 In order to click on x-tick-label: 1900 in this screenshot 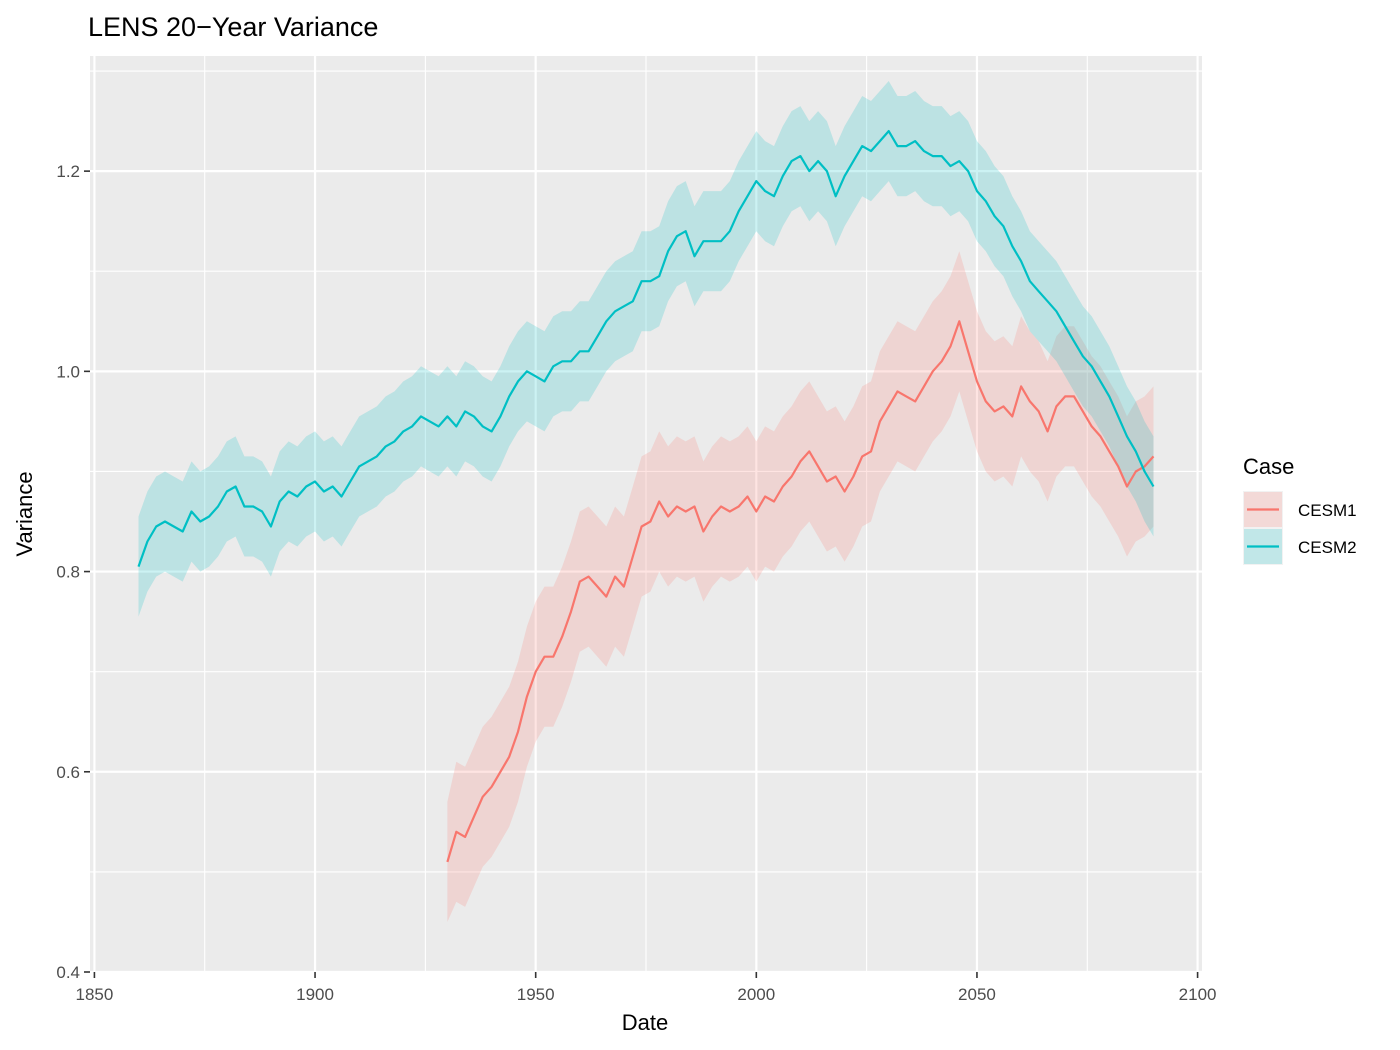, I will do `click(315, 994)`.